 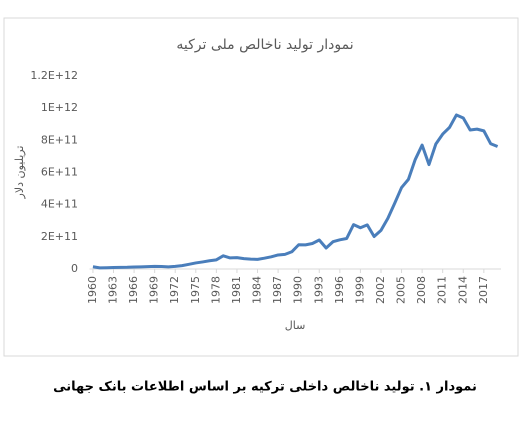 I want to click on x-tick-label: 1960, so click(x=92, y=290).